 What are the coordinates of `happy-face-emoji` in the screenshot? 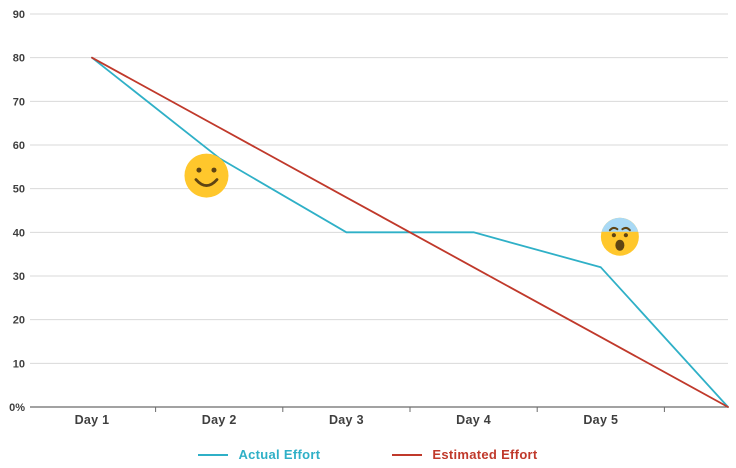 It's located at (206, 175).